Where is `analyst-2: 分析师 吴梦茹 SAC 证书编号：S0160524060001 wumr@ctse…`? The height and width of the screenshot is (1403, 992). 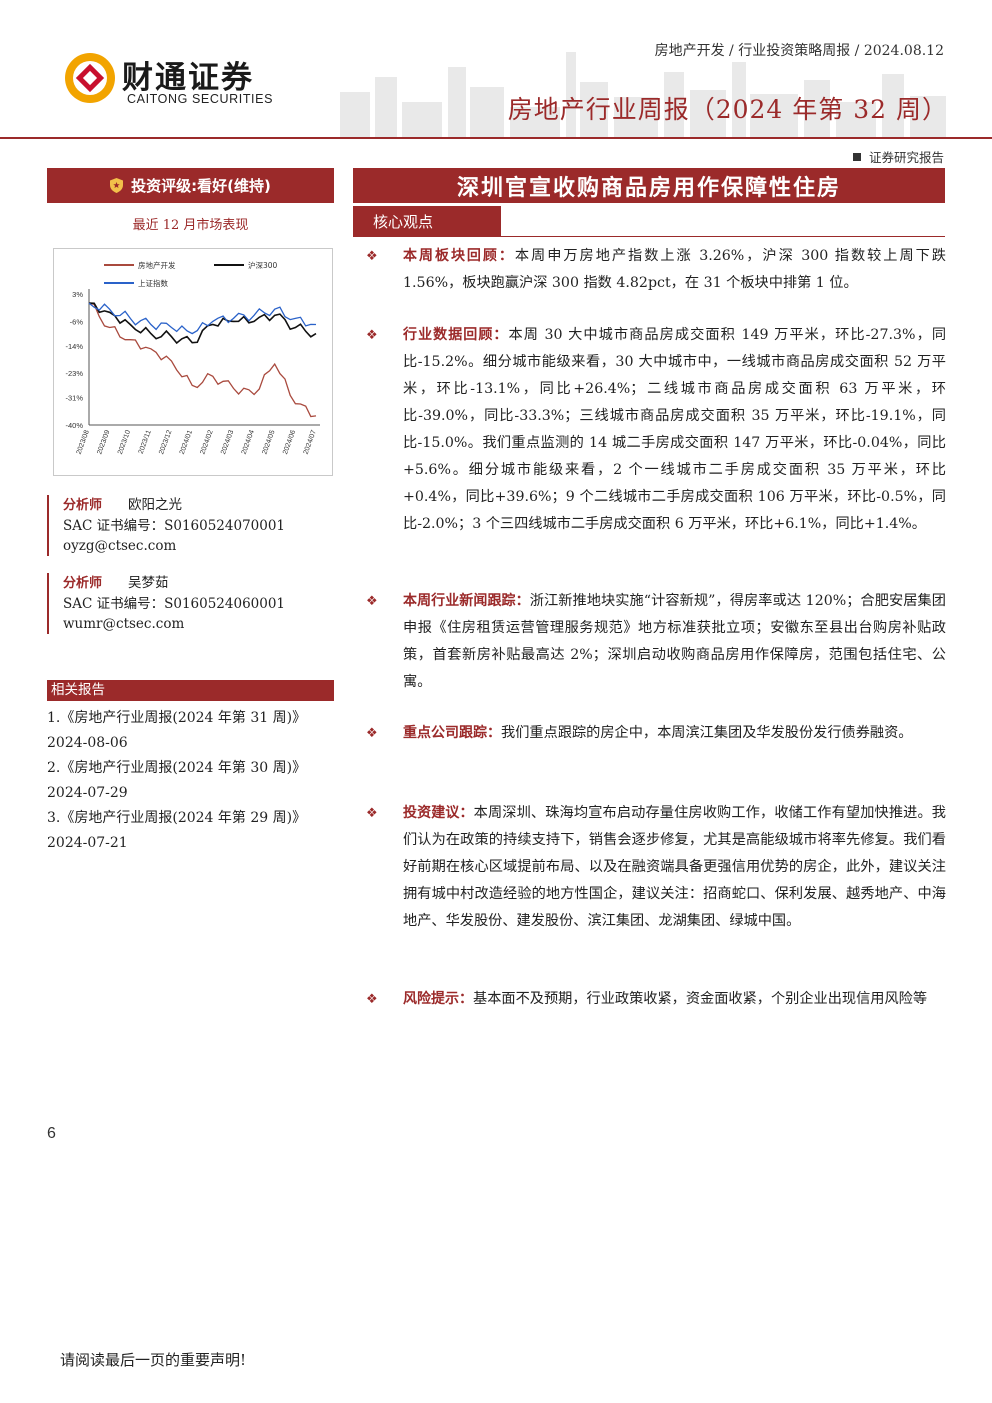 analyst-2: 分析师 吴梦茹 SAC 证书编号：S0160524060001 wumr@ctse… is located at coordinates (198, 603).